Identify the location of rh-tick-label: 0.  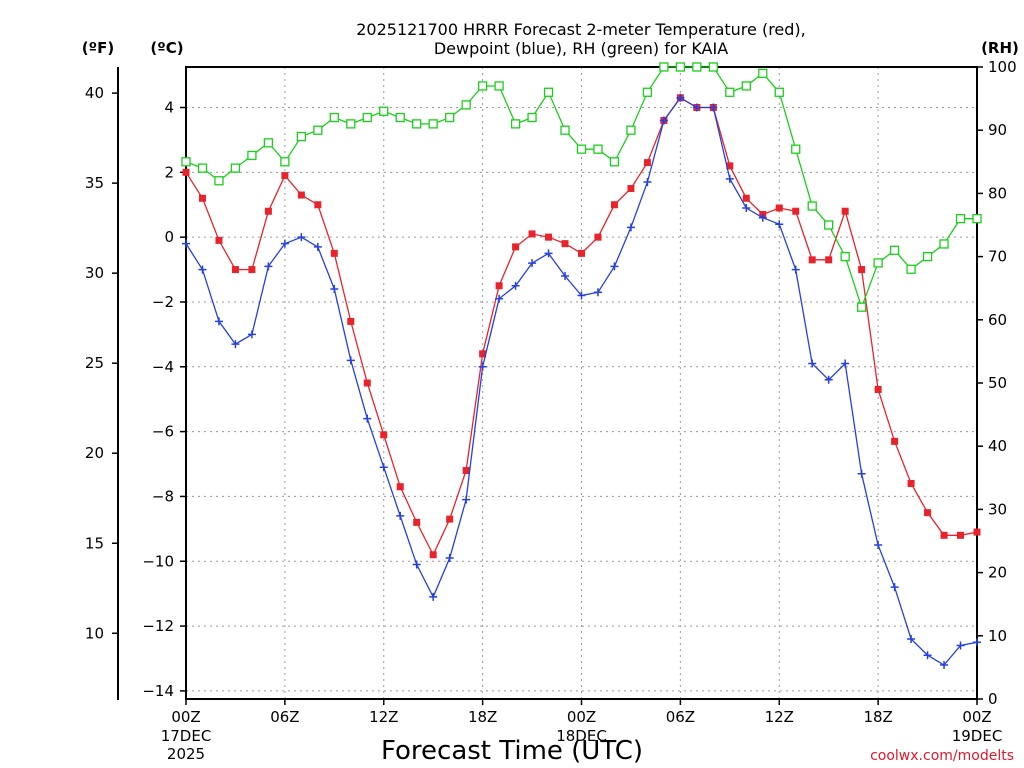
(993, 699).